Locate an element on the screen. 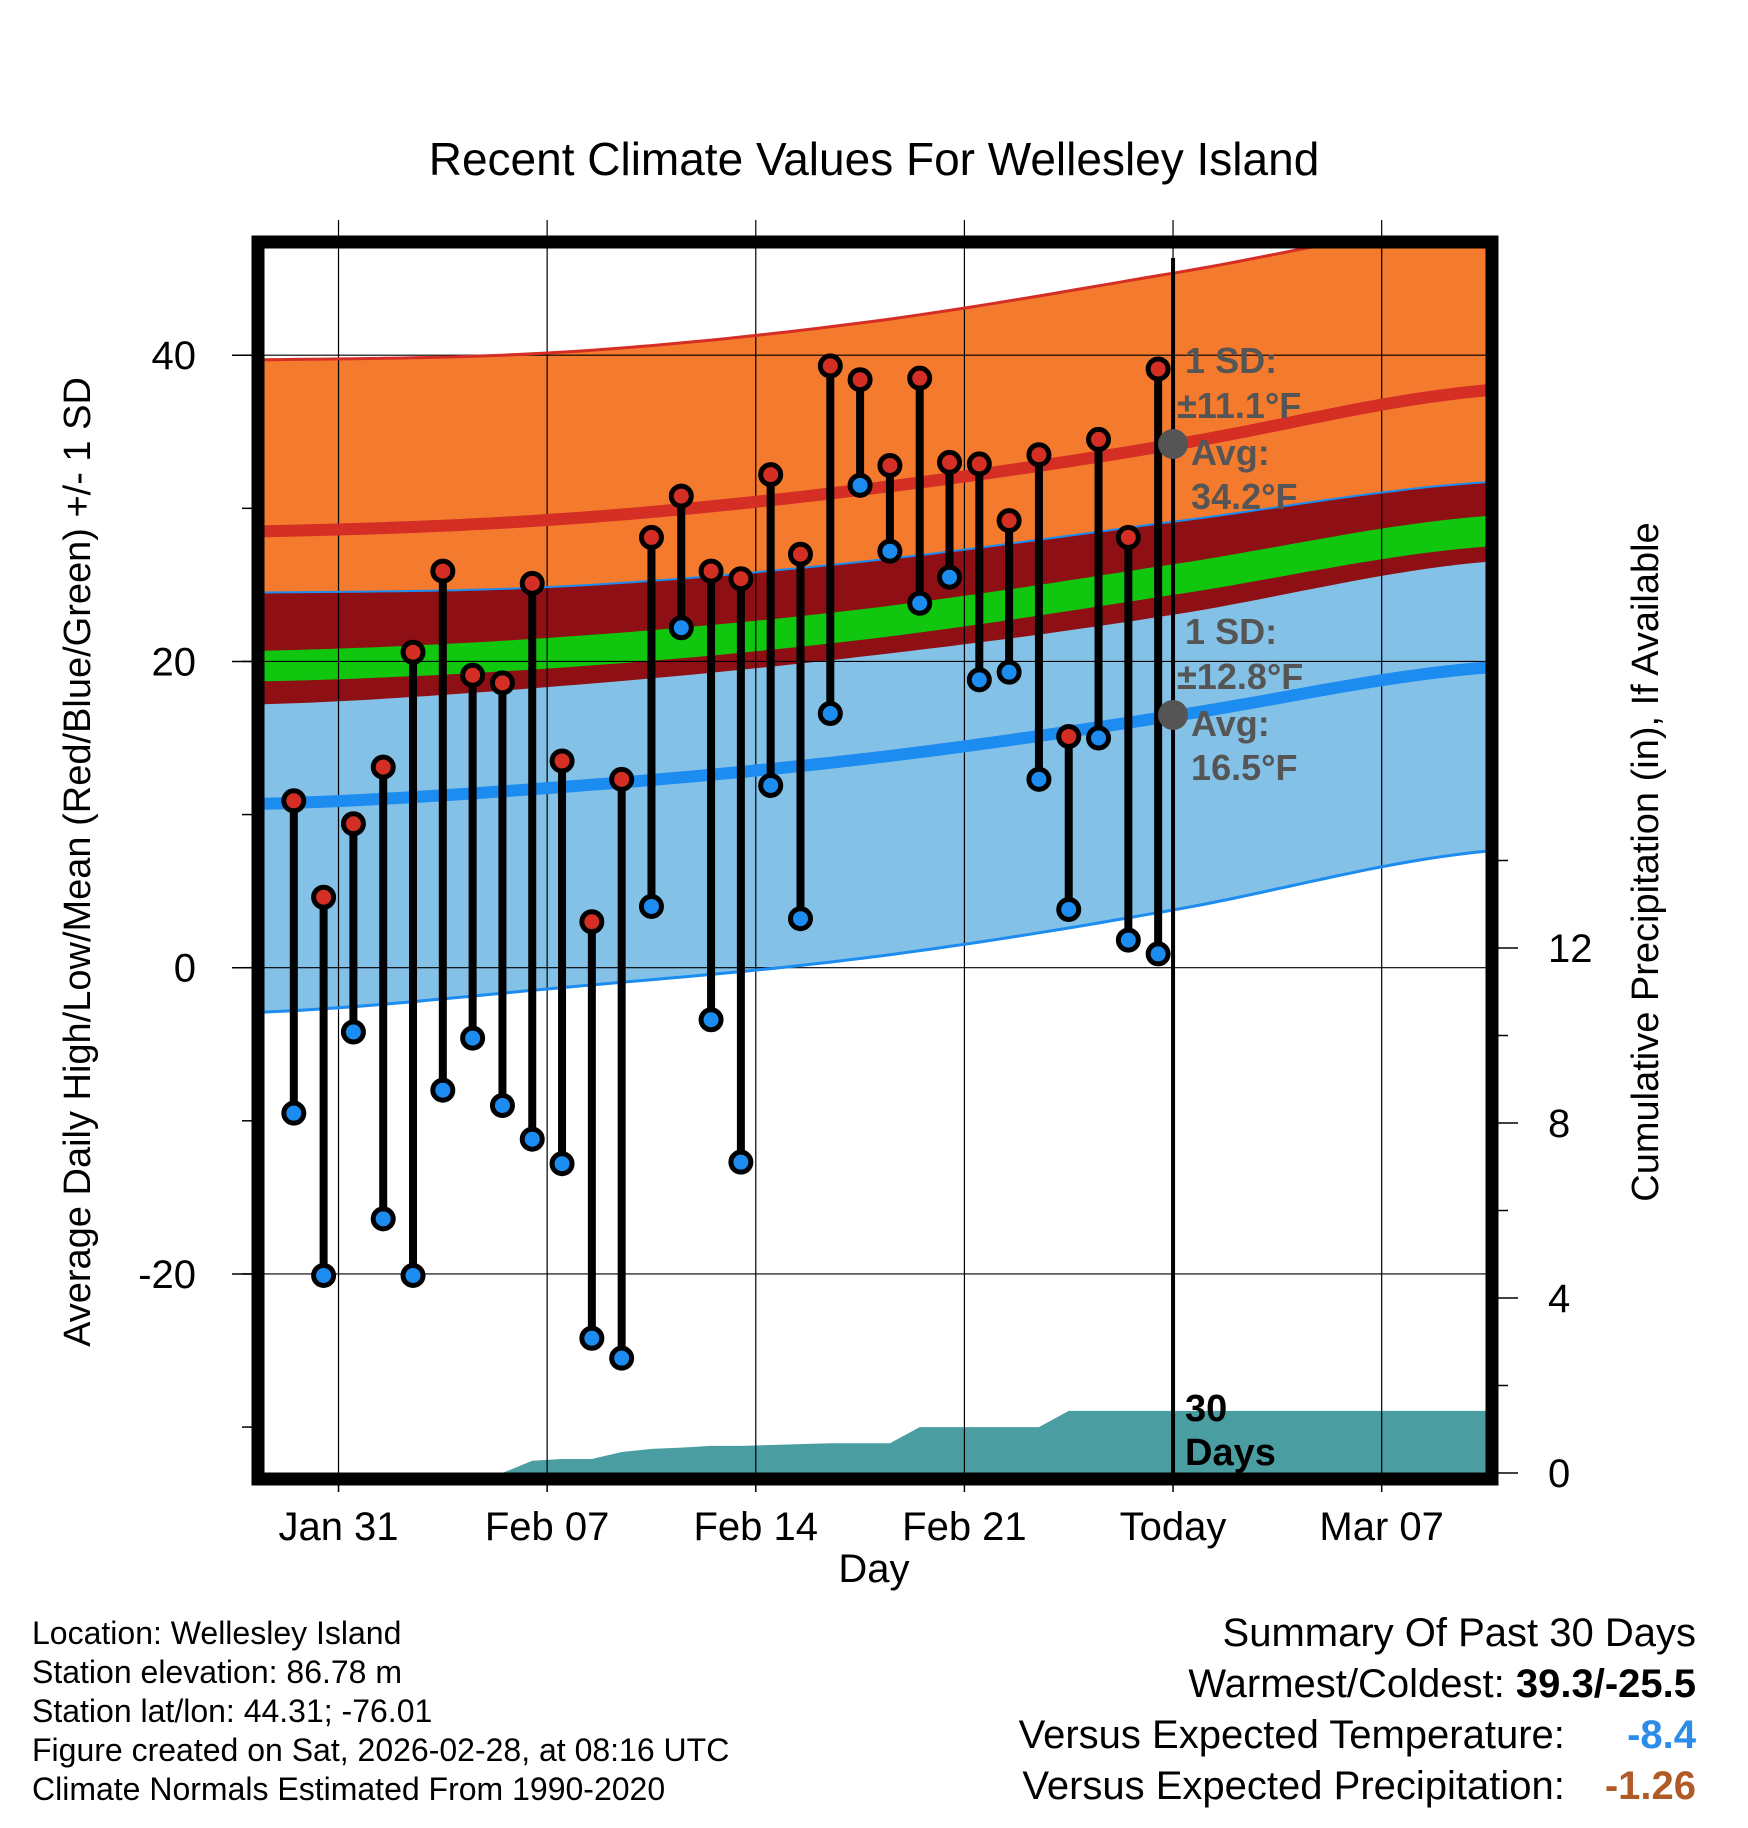  elevation-text: Station elevation: 86.78 m is located at coordinates (217, 1672).